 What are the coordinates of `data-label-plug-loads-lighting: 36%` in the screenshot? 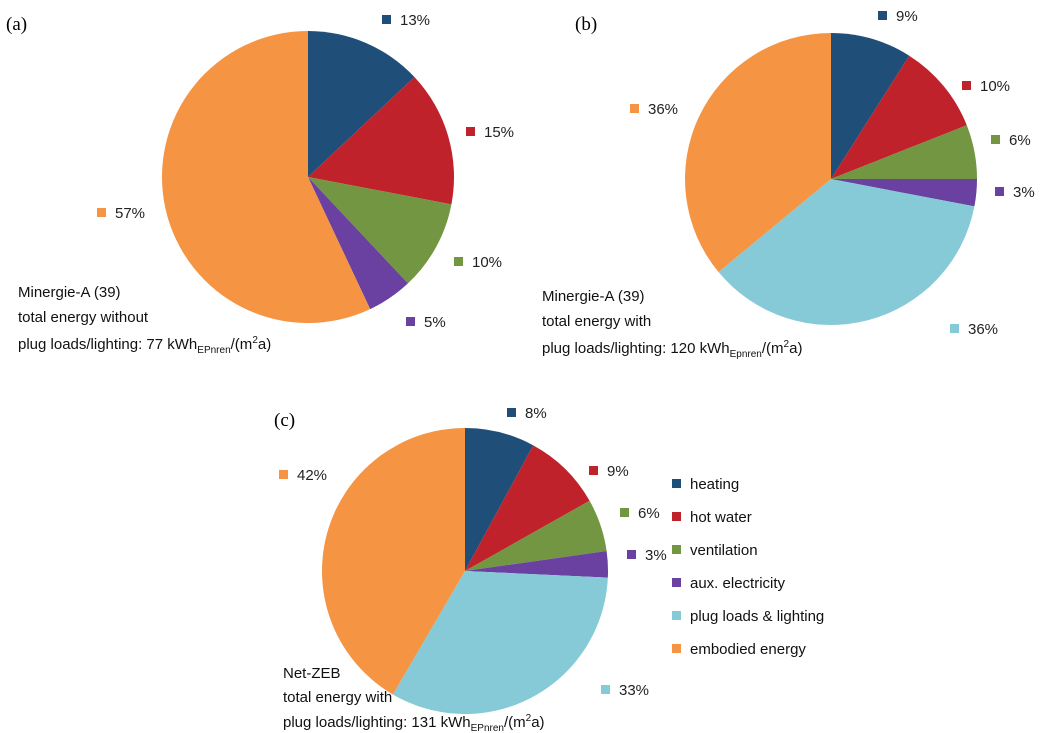 It's located at (983, 329).